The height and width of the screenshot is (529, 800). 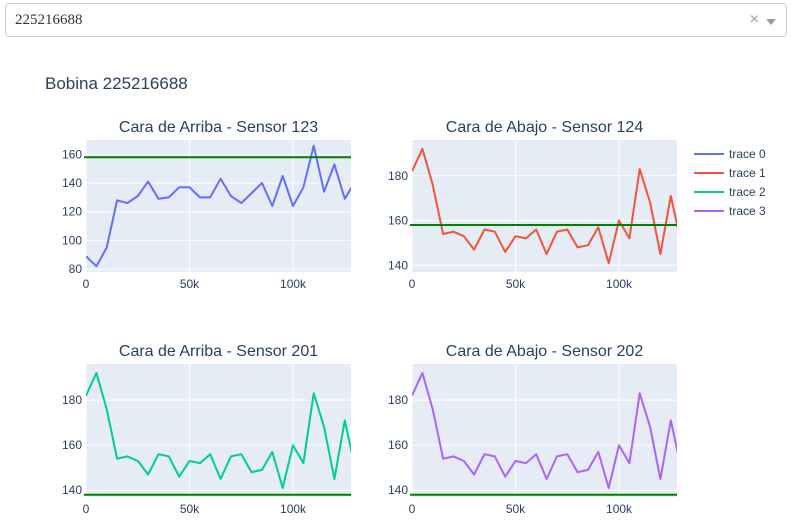 What do you see at coordinates (72, 212) in the screenshot?
I see `y-tick-label: 120` at bounding box center [72, 212].